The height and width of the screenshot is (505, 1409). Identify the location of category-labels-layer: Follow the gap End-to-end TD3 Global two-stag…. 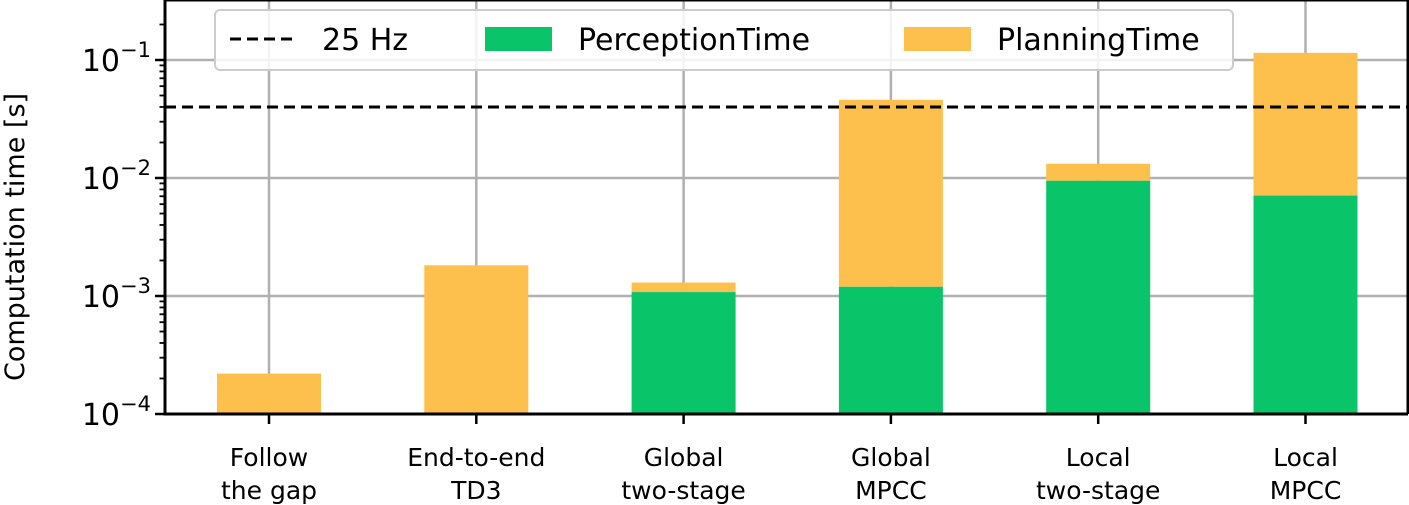
(781, 474).